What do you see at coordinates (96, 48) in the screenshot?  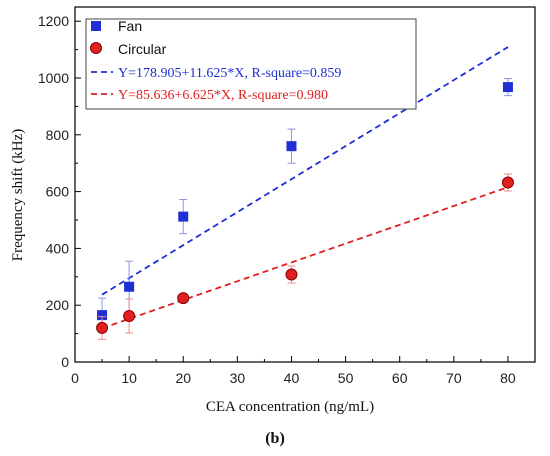 I see `legend-marker-circular` at bounding box center [96, 48].